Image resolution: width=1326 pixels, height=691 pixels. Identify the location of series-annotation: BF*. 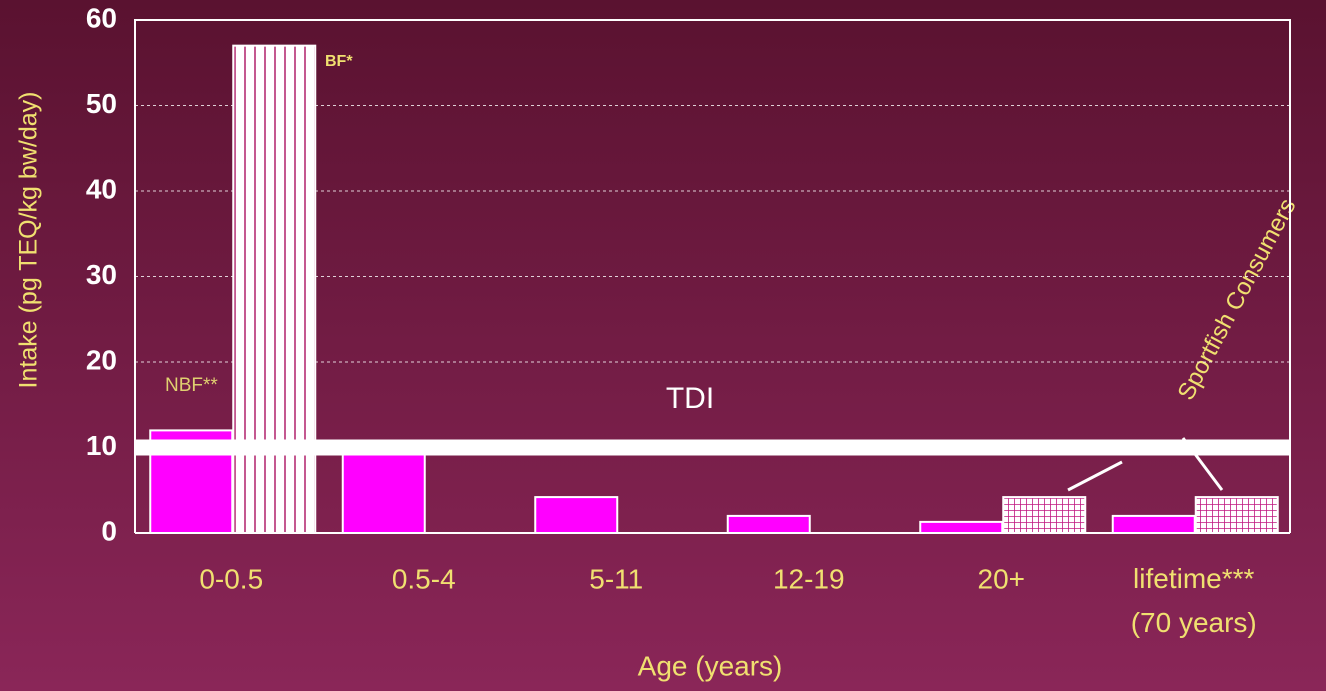
(339, 61).